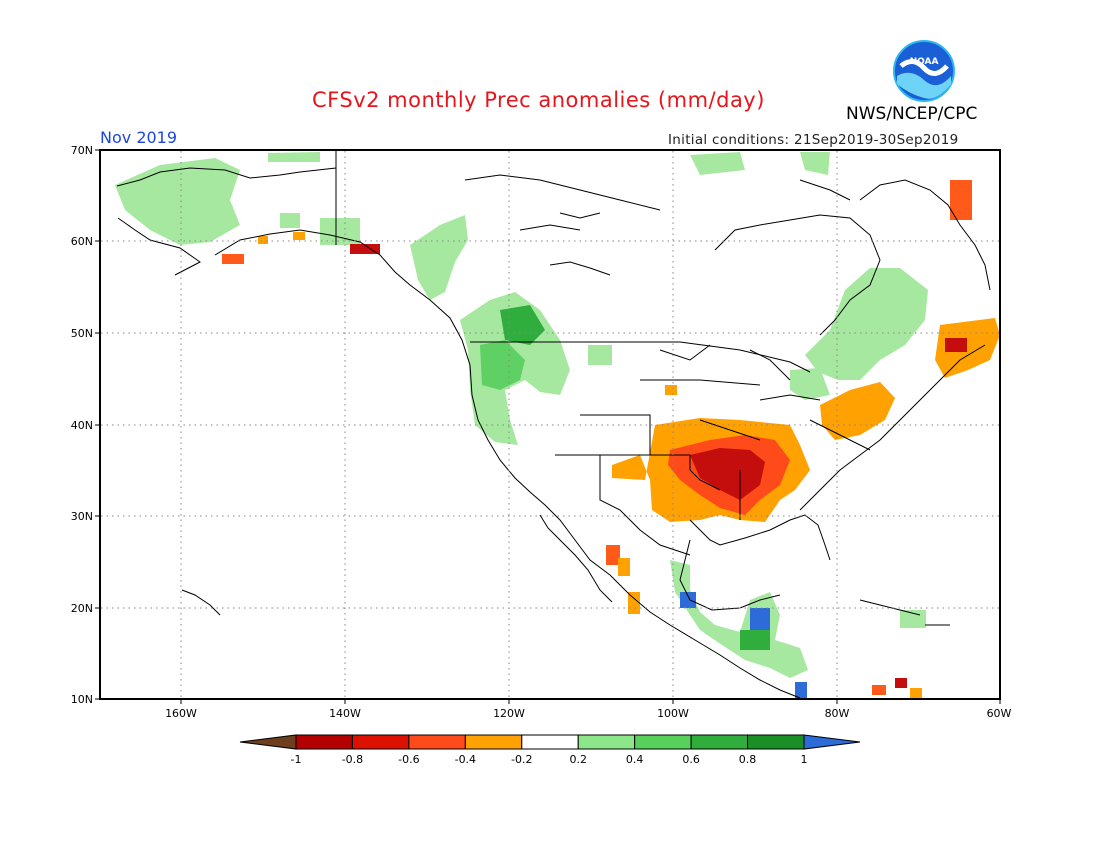 This screenshot has width=1100, height=850. I want to click on colorbar-tick-label: 0.4, so click(635, 759).